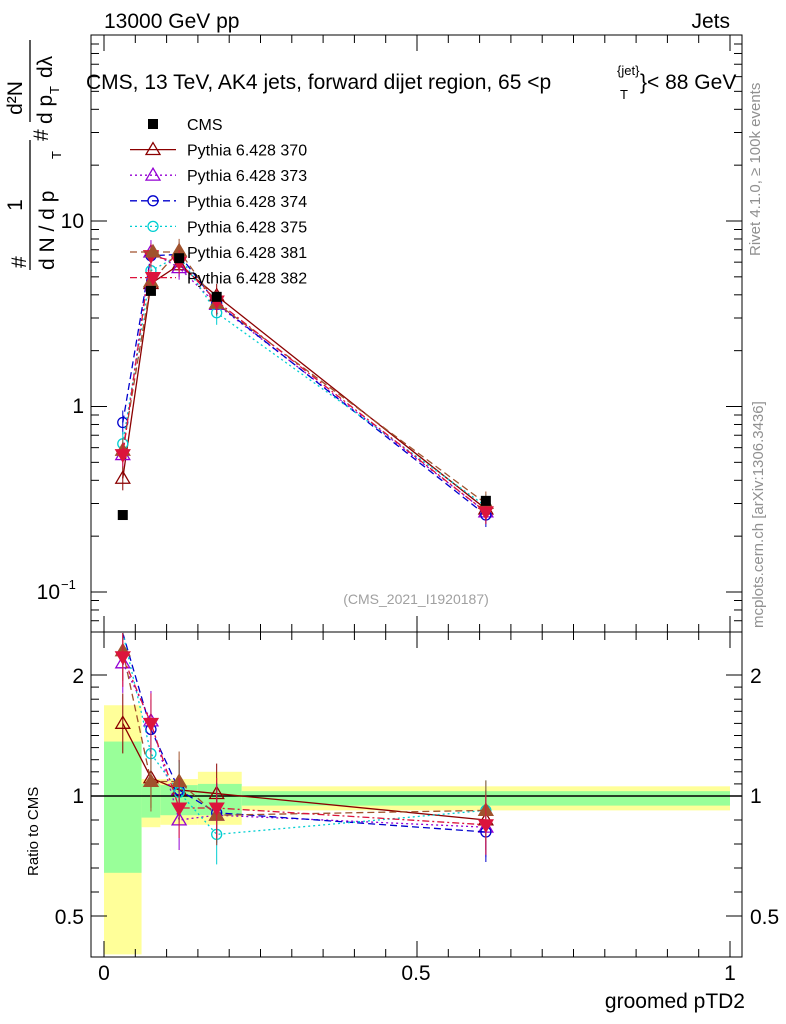 The height and width of the screenshot is (1024, 786). What do you see at coordinates (758, 514) in the screenshot?
I see `mcplots-label: mcplots.cern.ch [arXiv:1306.3436]` at bounding box center [758, 514].